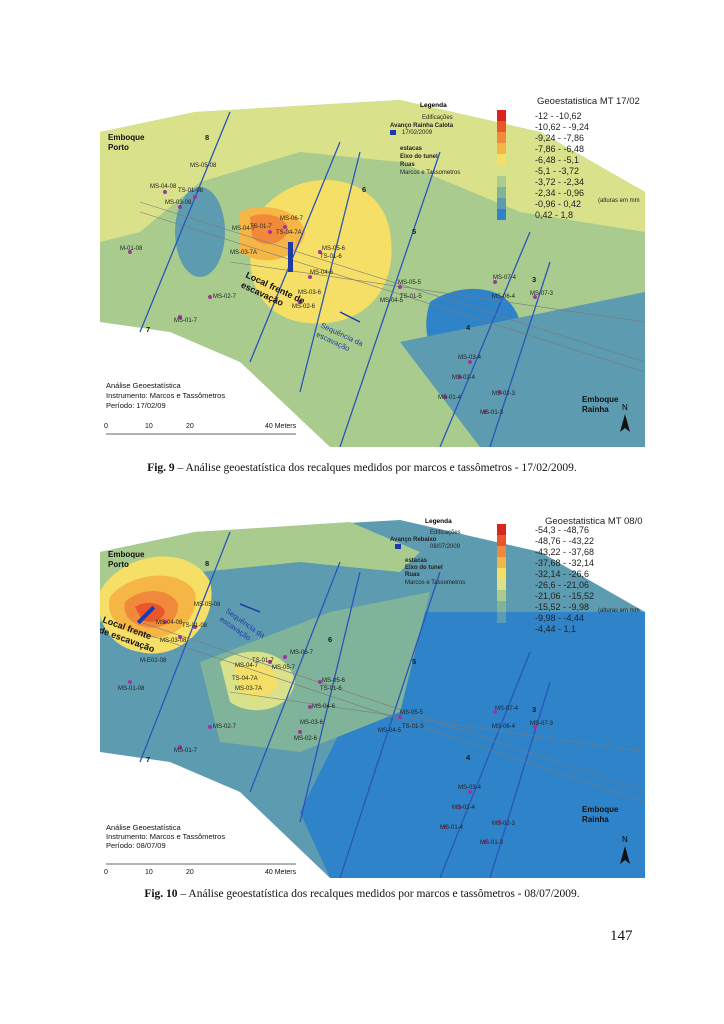 Image resolution: width=724 pixels, height=1024 pixels. I want to click on instrument-label: MS-05-7, so click(284, 668).